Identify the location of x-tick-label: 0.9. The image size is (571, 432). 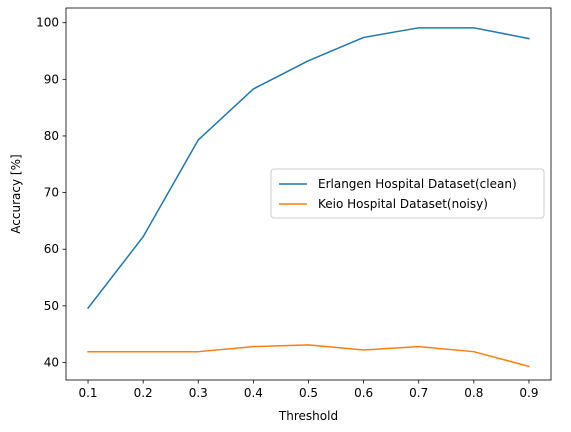
(528, 393).